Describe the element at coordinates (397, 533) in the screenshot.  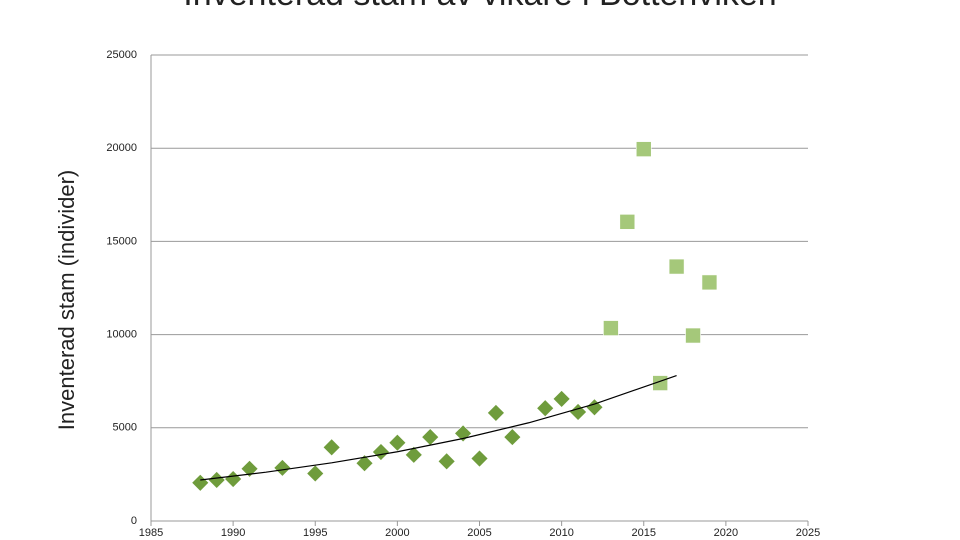
I see `x-tick-label: 2000` at that location.